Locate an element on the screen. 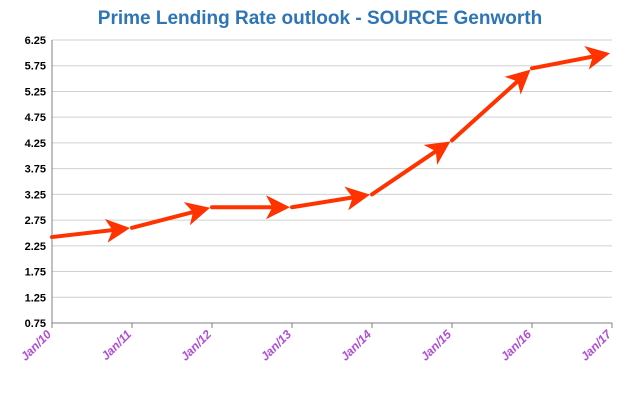 The image size is (640, 405). y-tick-label: 6.25 is located at coordinates (35, 41).